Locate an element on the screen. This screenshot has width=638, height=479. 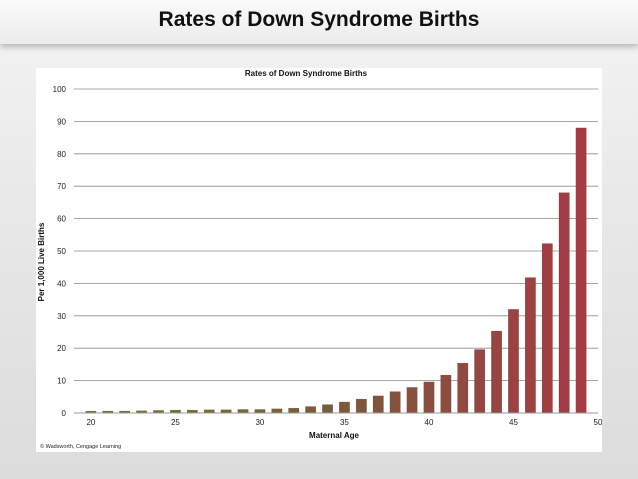
y-axis-ticks: 0 10 20 30 40 50 60 70 80 90 100 is located at coordinates (60, 251).